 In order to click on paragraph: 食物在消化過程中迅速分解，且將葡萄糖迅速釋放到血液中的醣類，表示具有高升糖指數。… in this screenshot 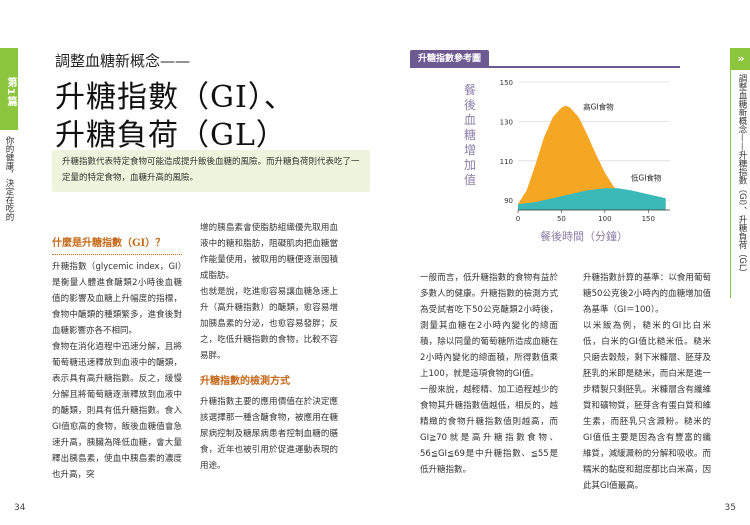, I will do `click(117, 411)`.